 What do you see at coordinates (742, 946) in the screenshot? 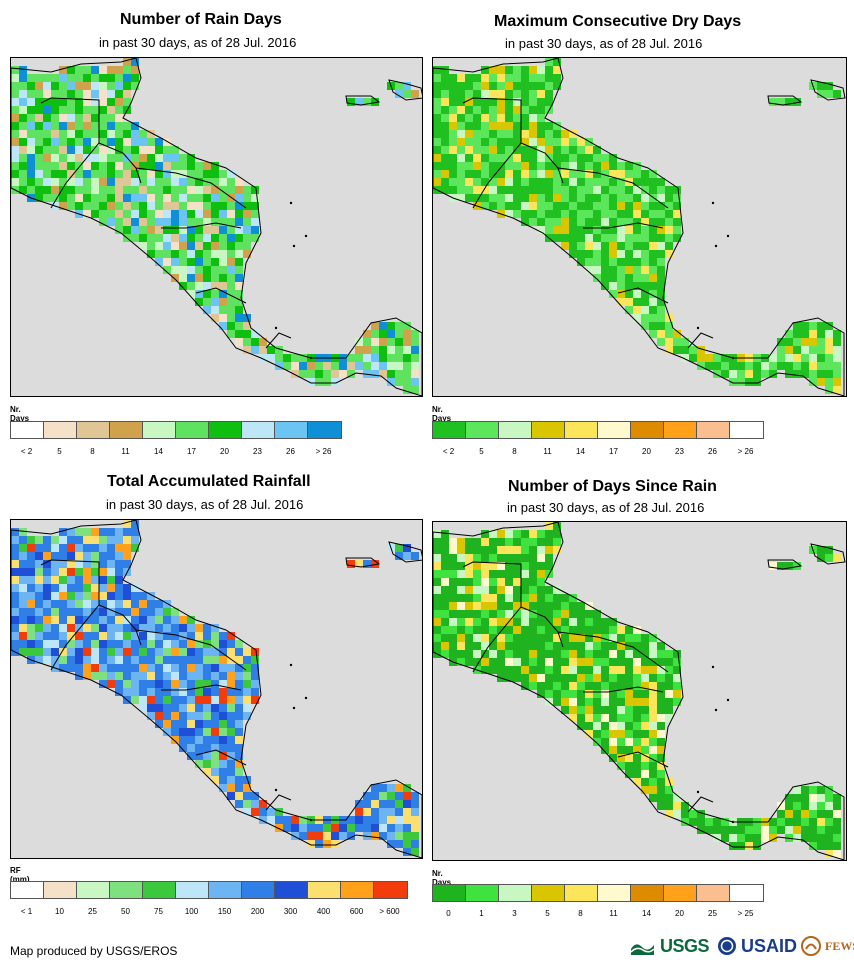
I see `partner-logos: USGS USAID FEWS NET` at bounding box center [742, 946].